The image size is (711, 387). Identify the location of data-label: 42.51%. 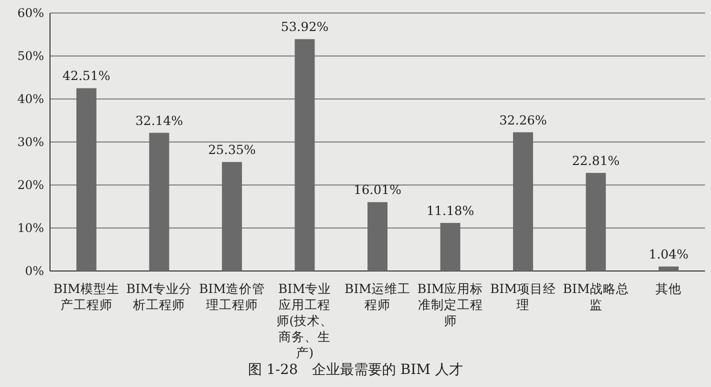
(86, 76).